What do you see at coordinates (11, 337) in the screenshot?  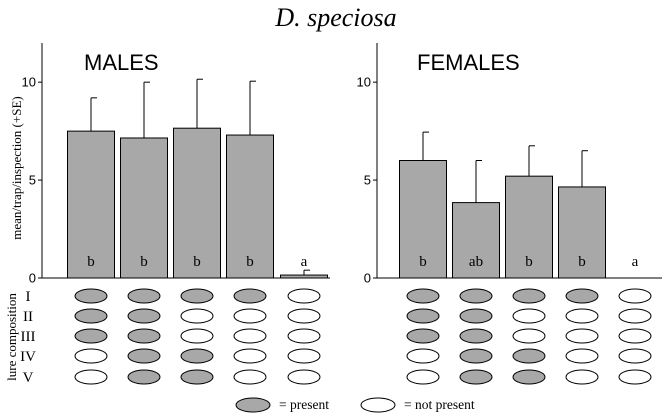 I see `lure-composition-label: lure composition` at bounding box center [11, 337].